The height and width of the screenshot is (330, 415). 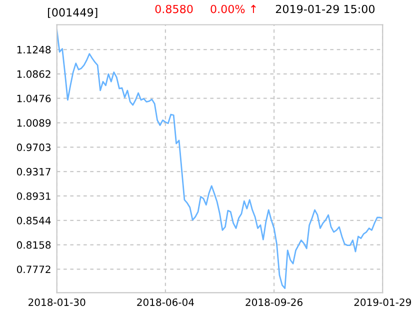 I want to click on text: 2019-01-29 15:00, so click(x=325, y=9).